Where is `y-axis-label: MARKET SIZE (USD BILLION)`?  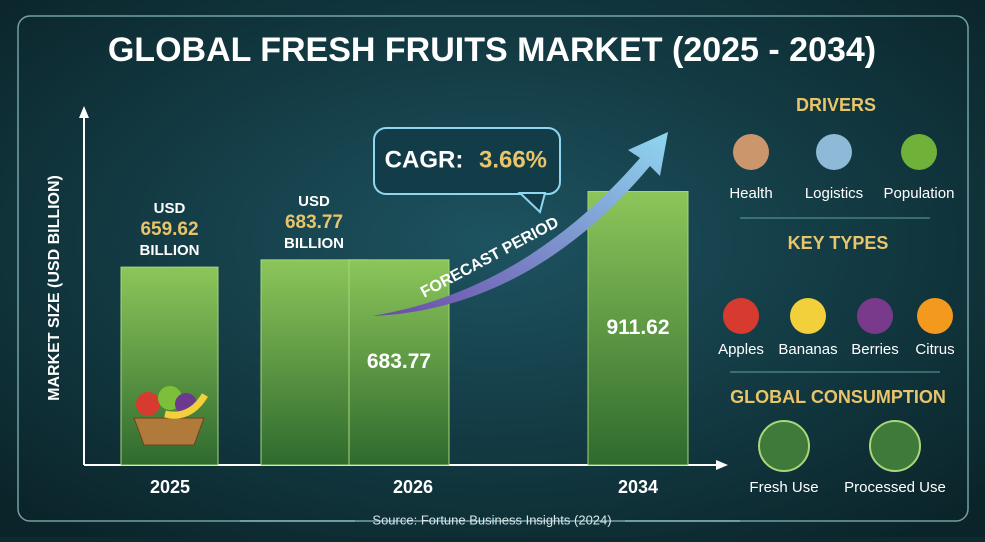
y-axis-label: MARKET SIZE (USD BILLION) is located at coordinates (54, 288).